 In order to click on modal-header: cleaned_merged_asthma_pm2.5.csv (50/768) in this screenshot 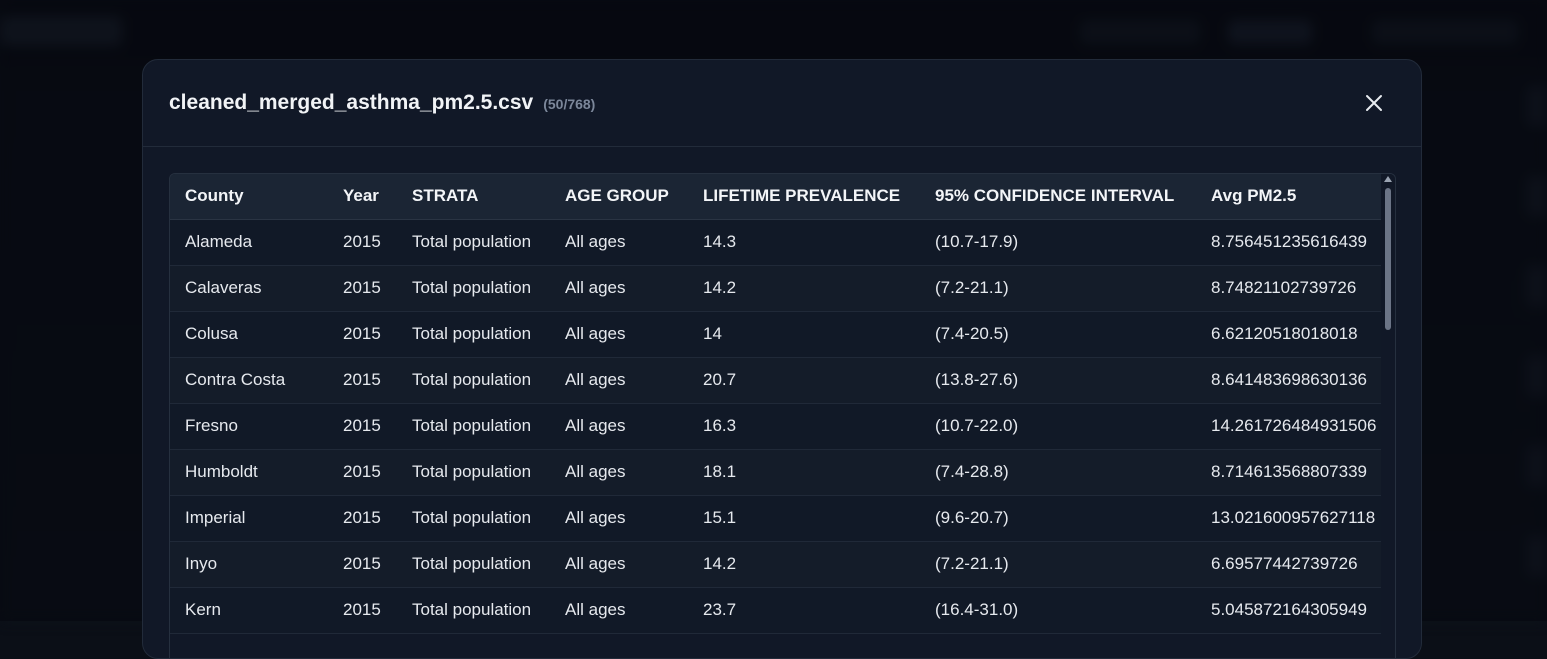, I will do `click(782, 103)`.